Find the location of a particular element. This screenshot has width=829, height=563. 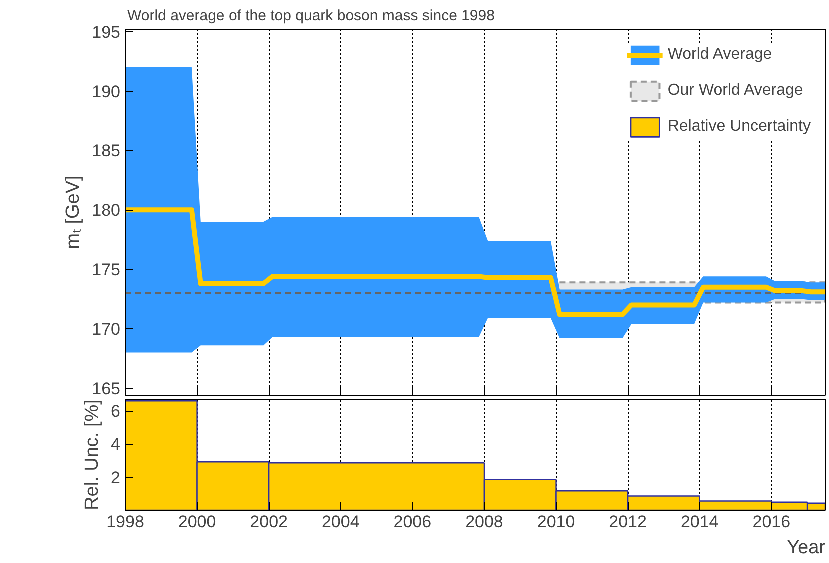

x-tick-label: 2014 is located at coordinates (699, 522).